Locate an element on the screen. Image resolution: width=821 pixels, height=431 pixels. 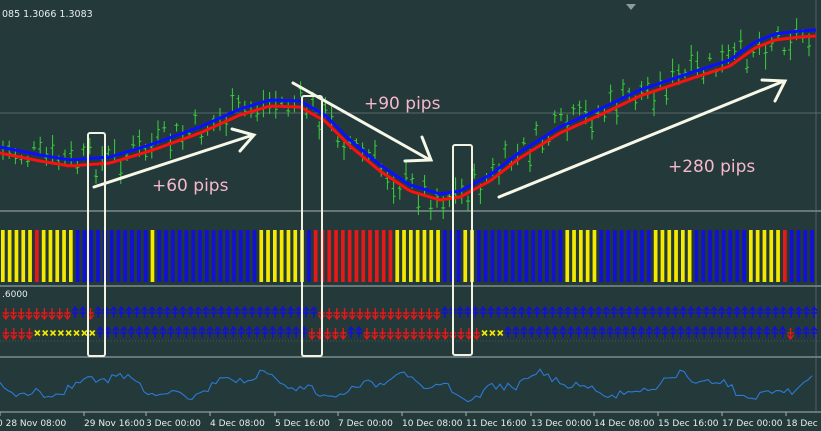
chart-shift-marker is located at coordinates (631, 7).